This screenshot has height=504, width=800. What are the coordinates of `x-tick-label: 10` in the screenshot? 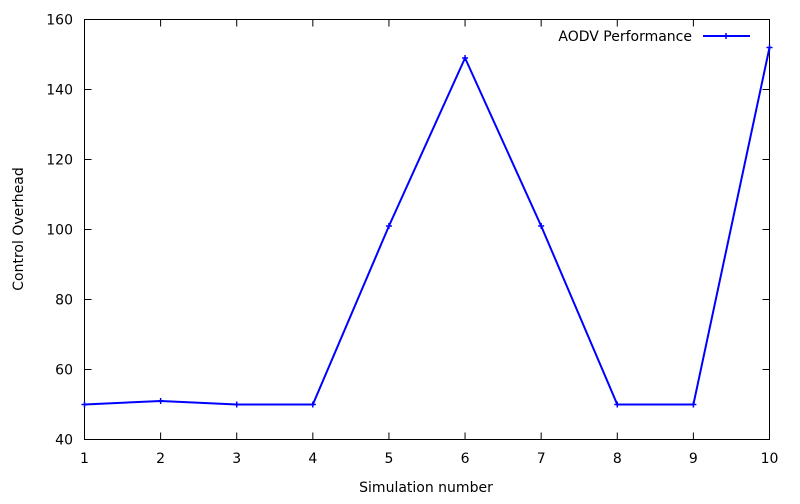 It's located at (770, 459).